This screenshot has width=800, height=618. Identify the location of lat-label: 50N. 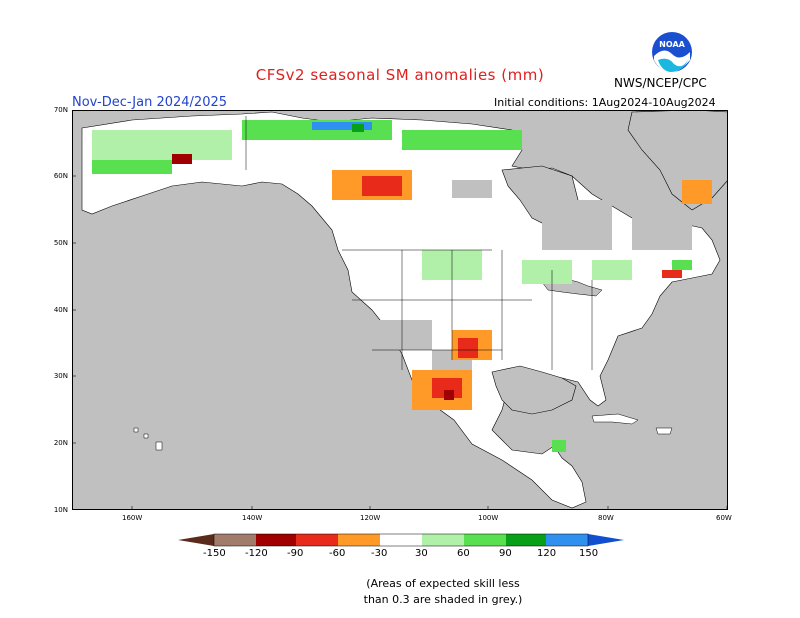
(60, 243).